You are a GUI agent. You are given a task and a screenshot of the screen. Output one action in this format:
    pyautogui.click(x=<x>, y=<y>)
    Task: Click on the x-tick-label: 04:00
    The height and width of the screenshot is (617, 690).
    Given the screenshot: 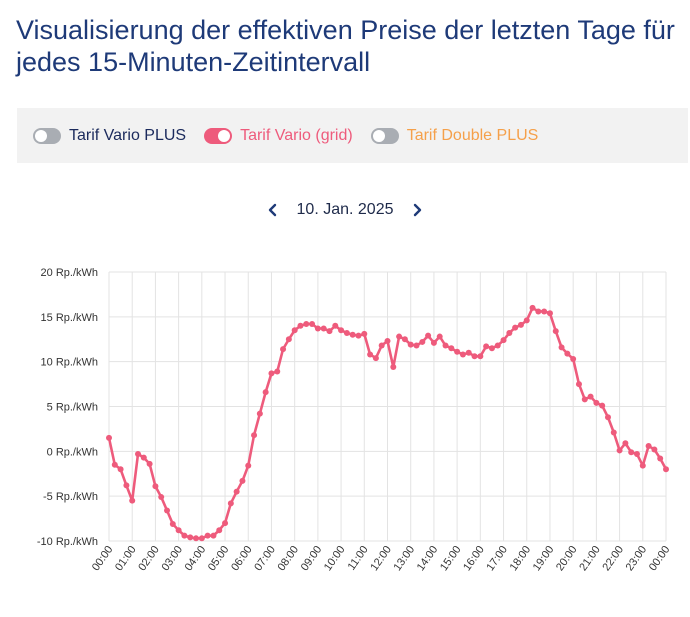 What is the action you would take?
    pyautogui.click(x=196, y=558)
    